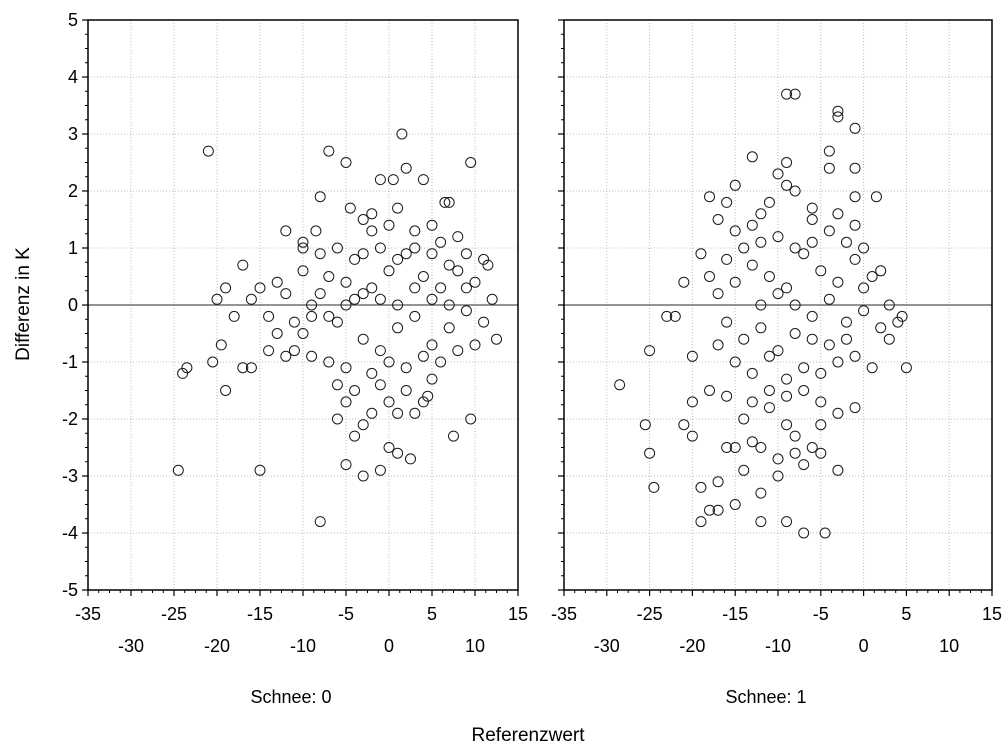 This screenshot has height=749, width=1008. Describe the element at coordinates (174, 614) in the screenshot. I see `x-tick-label: -25` at that location.